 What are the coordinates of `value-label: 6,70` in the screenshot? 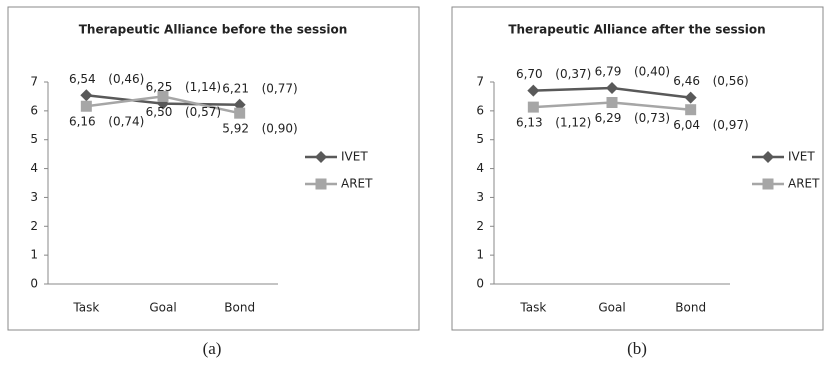 It's located at (529, 74).